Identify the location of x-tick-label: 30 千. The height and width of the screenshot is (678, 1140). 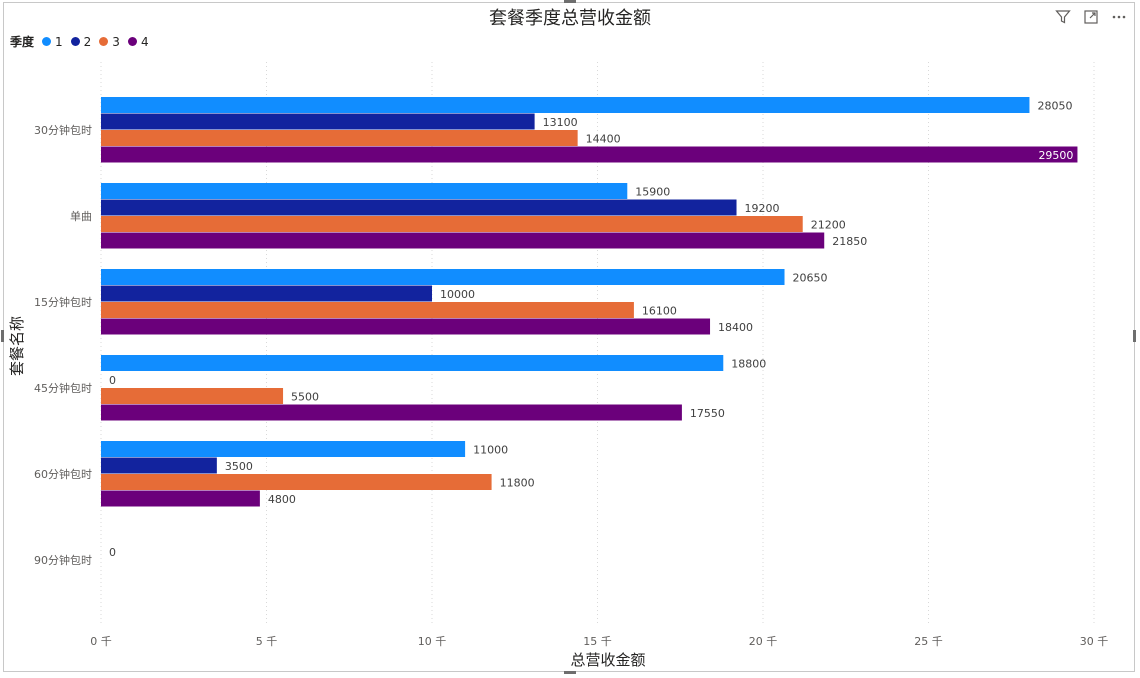
(1094, 641).